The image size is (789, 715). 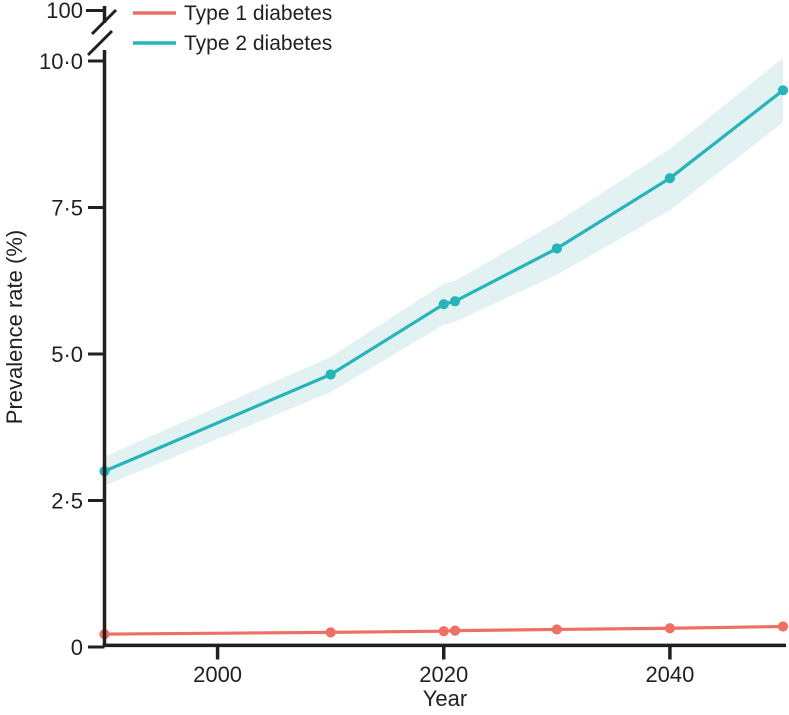 What do you see at coordinates (77, 647) in the screenshot?
I see `y-tick-label-0: 0` at bounding box center [77, 647].